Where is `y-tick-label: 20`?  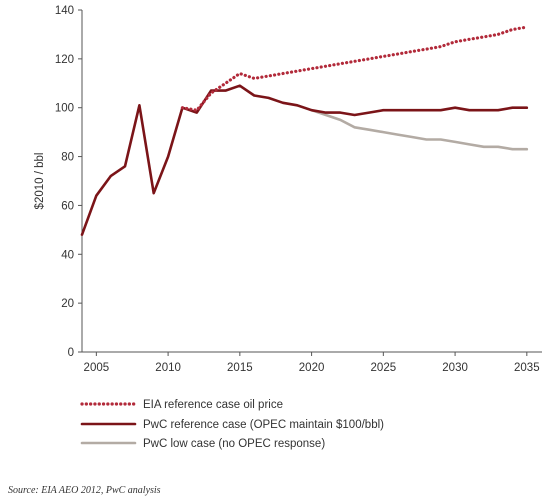 y-tick-label: 20 is located at coordinates (67, 304).